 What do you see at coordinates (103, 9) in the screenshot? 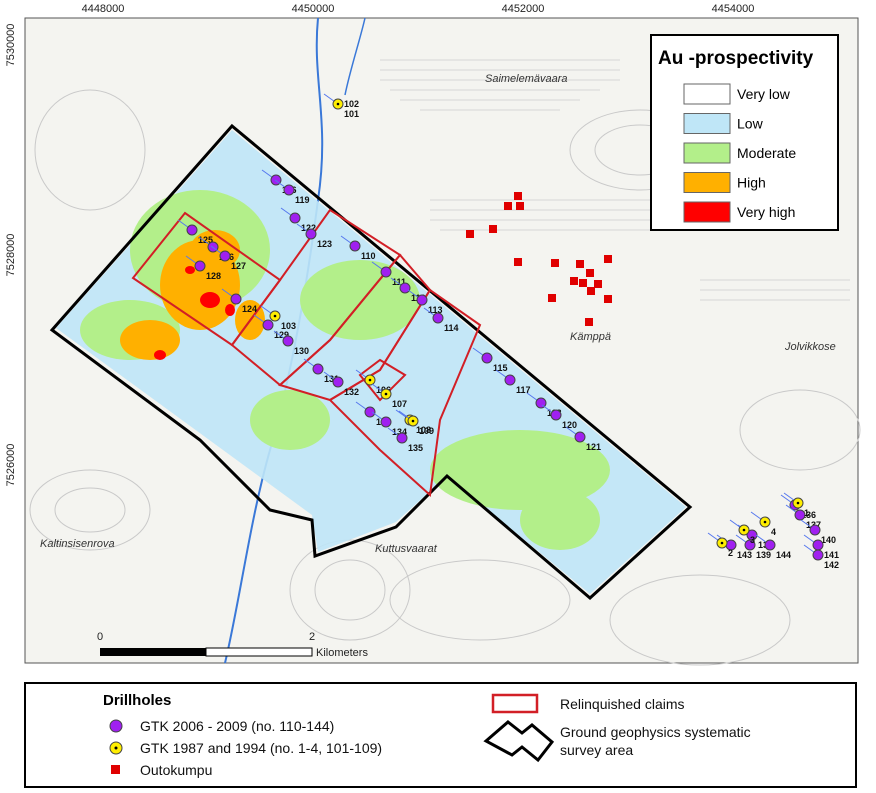
I see `x-coordinate: 4448000` at bounding box center [103, 9].